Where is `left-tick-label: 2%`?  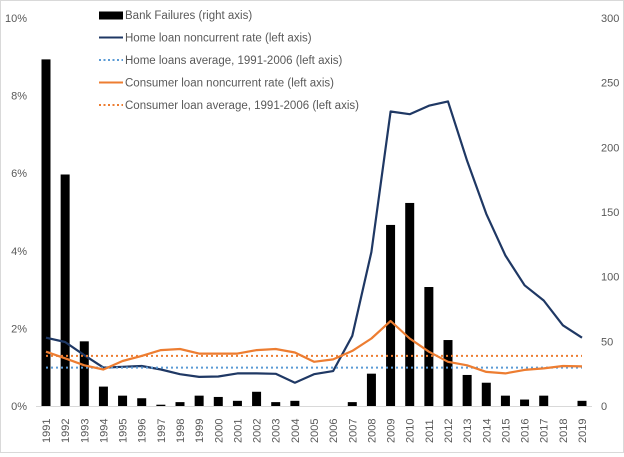 left-tick-label: 2% is located at coordinates (19, 329).